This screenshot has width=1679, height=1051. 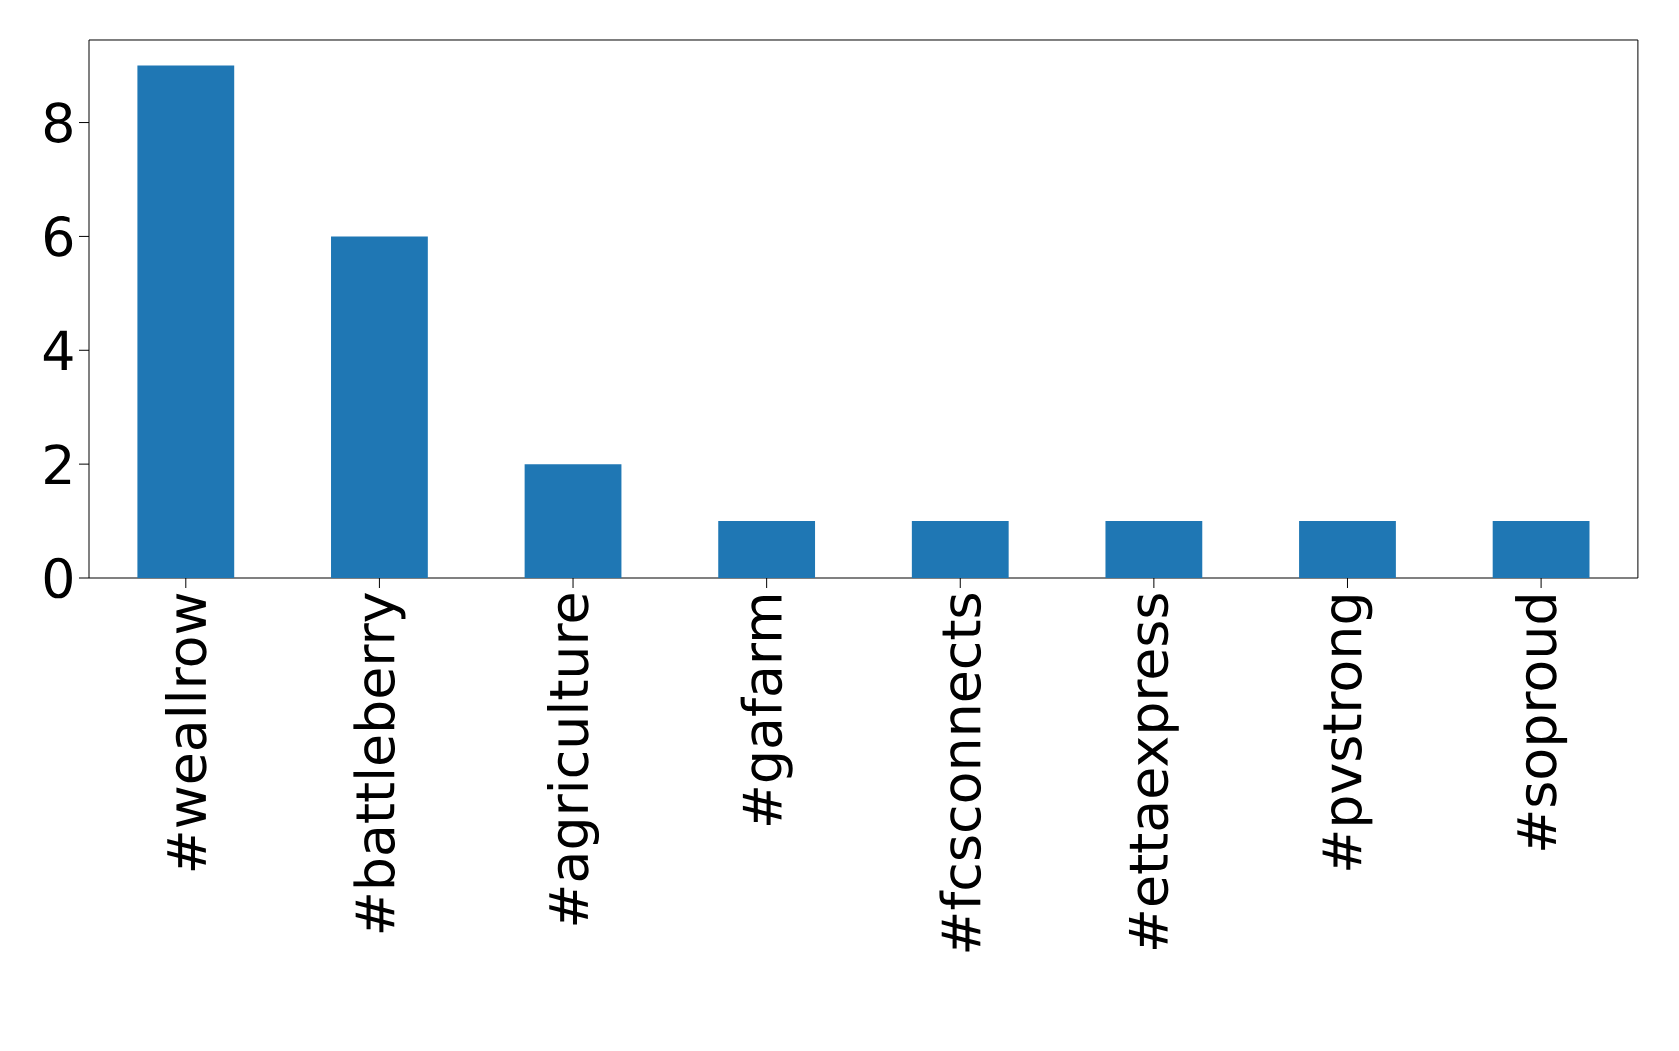 What do you see at coordinates (185, 732) in the screenshot?
I see `x-tick-label: #weallrow` at bounding box center [185, 732].